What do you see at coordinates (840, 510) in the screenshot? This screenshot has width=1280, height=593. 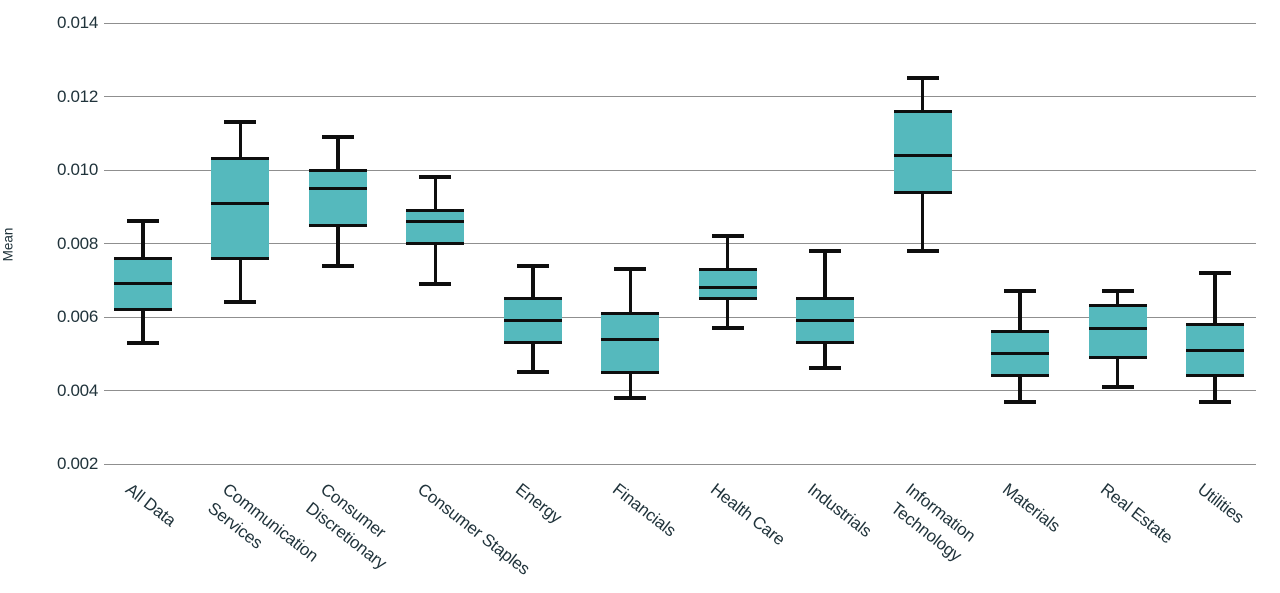 I see `x-tick-label-industrials: Industrials` at bounding box center [840, 510].